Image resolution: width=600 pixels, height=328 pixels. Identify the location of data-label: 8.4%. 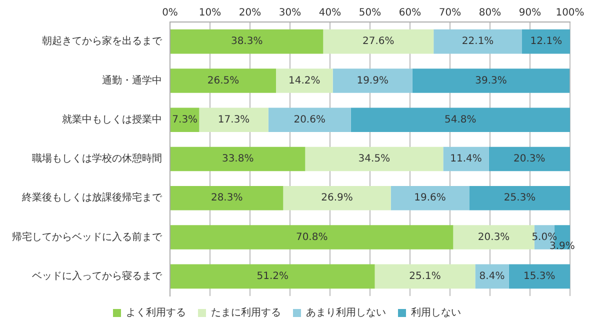
(492, 276).